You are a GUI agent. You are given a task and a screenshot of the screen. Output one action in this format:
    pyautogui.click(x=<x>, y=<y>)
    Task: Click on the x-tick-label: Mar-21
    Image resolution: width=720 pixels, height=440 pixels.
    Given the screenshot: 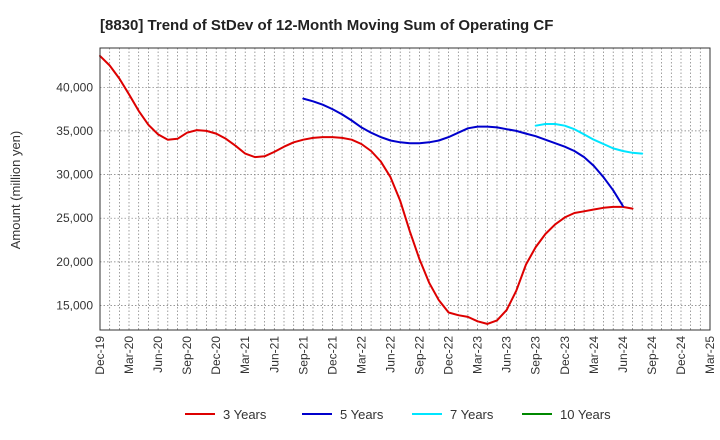 What is the action you would take?
    pyautogui.click(x=245, y=355)
    